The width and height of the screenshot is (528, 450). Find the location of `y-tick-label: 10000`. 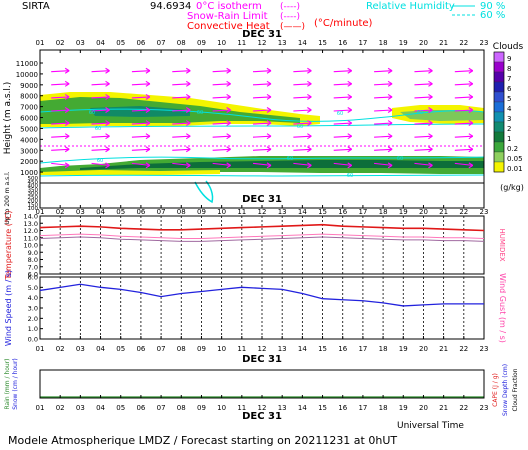

y-tick-label: 10000 is located at coordinates (27, 75).